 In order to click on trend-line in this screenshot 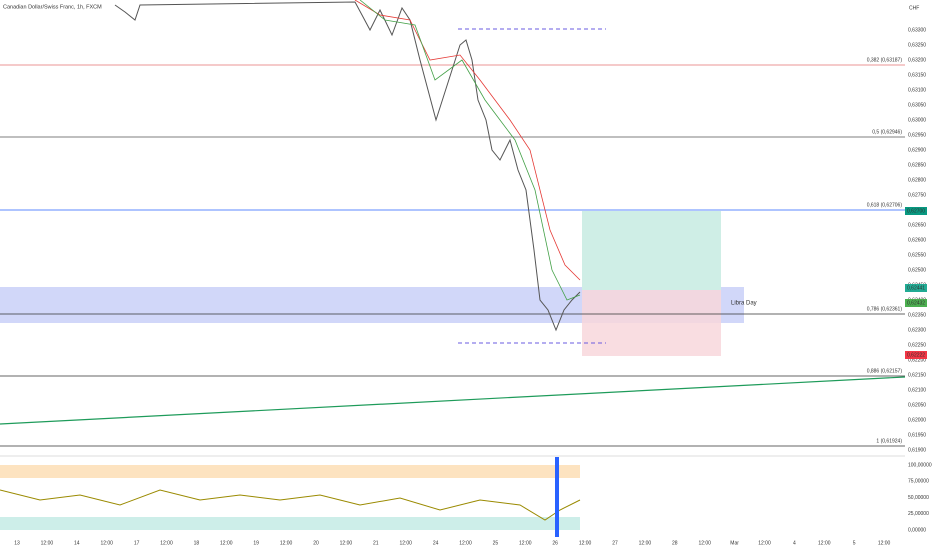, I will do `click(453, 400)`.